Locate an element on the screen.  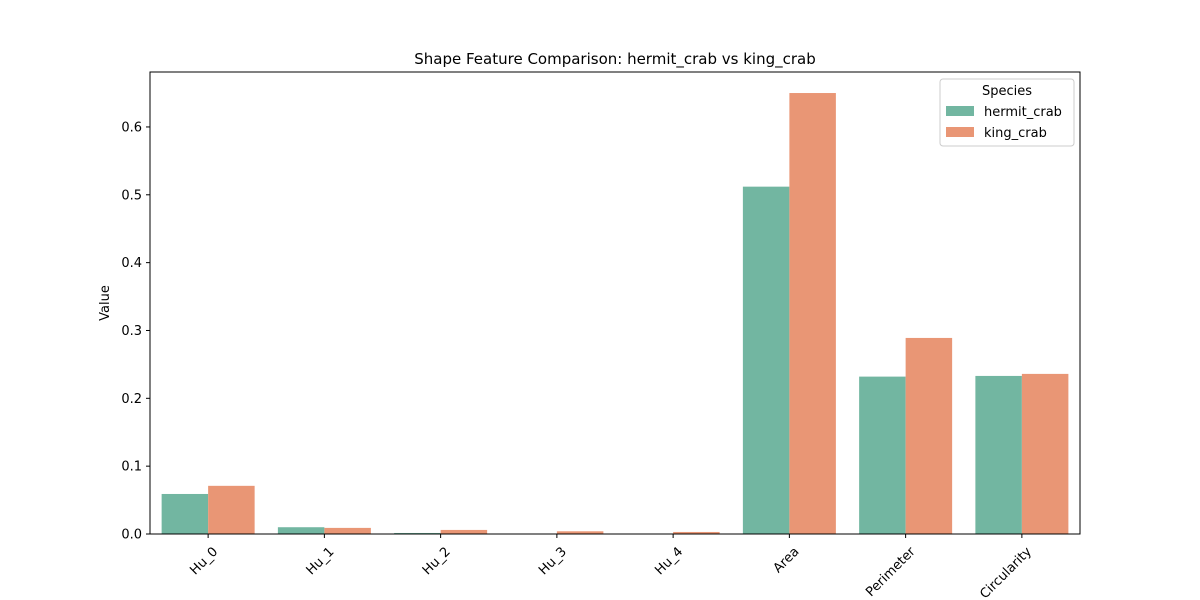
legend: Species hermit_crab king_crab is located at coordinates (1007, 112).